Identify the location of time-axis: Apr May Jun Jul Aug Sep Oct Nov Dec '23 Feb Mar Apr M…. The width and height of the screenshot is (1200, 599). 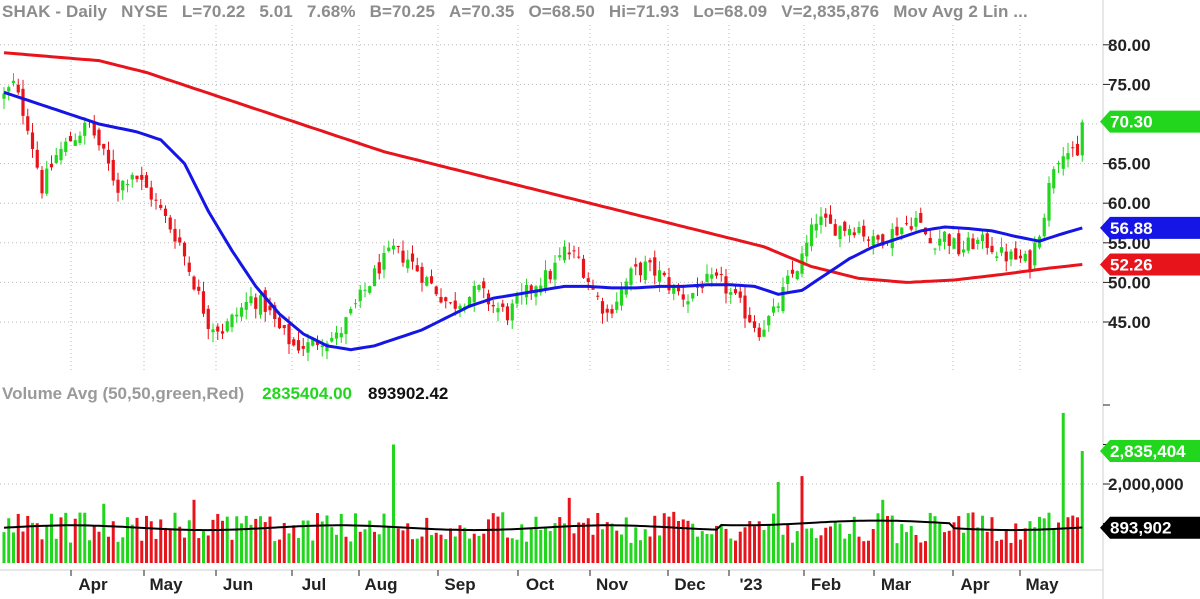
(551, 581).